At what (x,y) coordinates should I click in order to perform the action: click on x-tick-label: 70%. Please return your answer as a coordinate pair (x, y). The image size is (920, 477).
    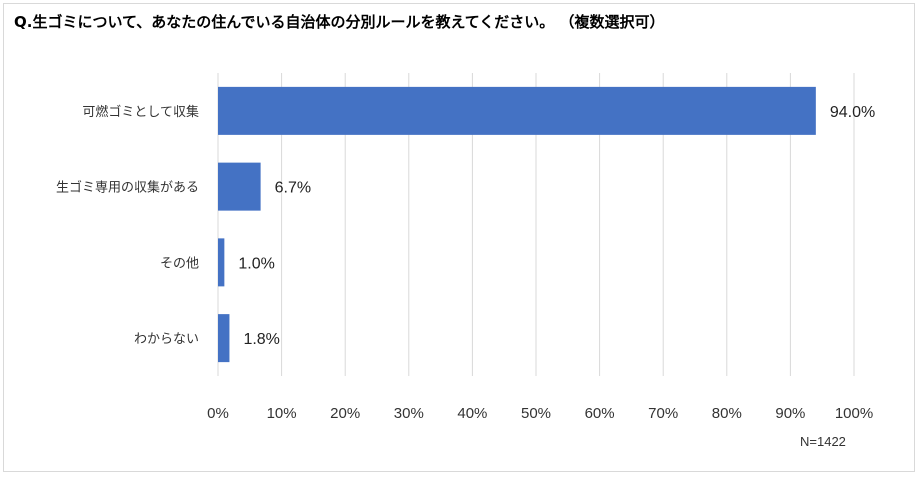
    Looking at the image, I should click on (663, 413).